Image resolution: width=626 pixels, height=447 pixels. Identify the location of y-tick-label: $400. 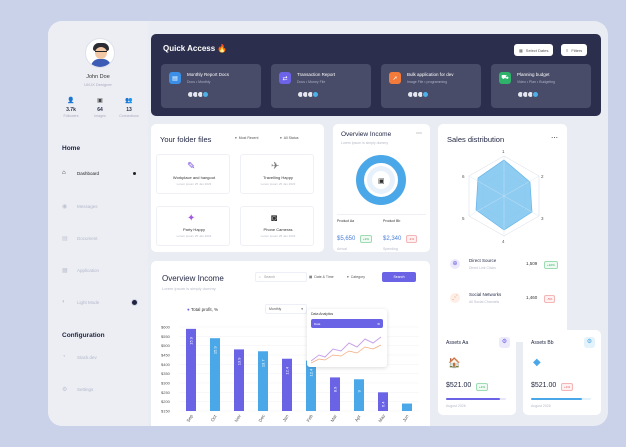
(166, 364).